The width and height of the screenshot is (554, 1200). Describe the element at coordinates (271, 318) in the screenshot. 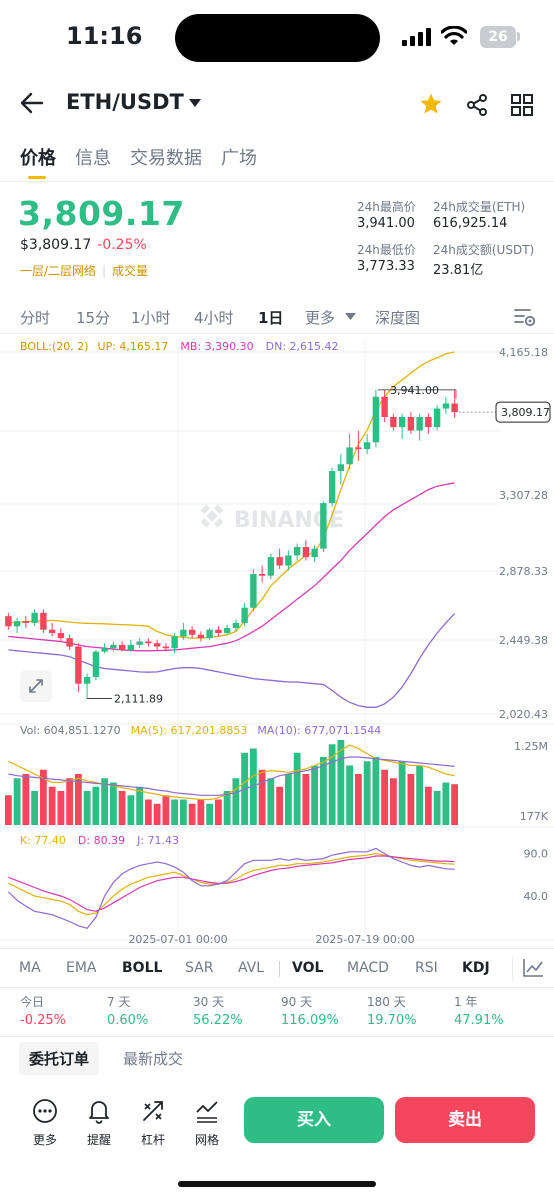

I see `period-1d: 1日` at that location.